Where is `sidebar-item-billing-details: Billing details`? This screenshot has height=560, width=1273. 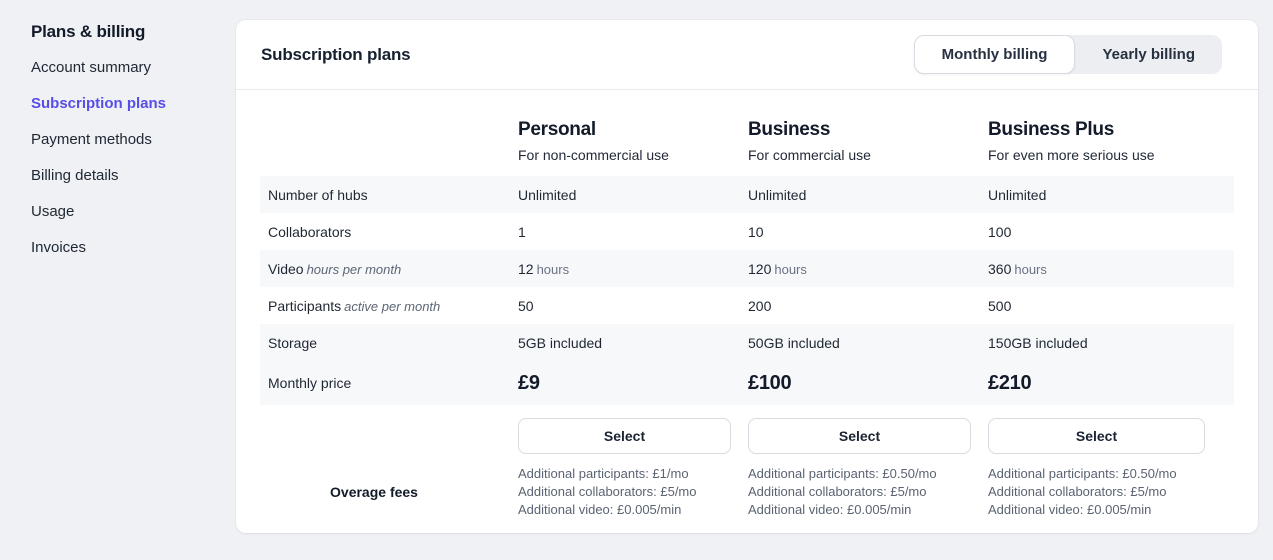
sidebar-item-billing-details: Billing details is located at coordinates (75, 175).